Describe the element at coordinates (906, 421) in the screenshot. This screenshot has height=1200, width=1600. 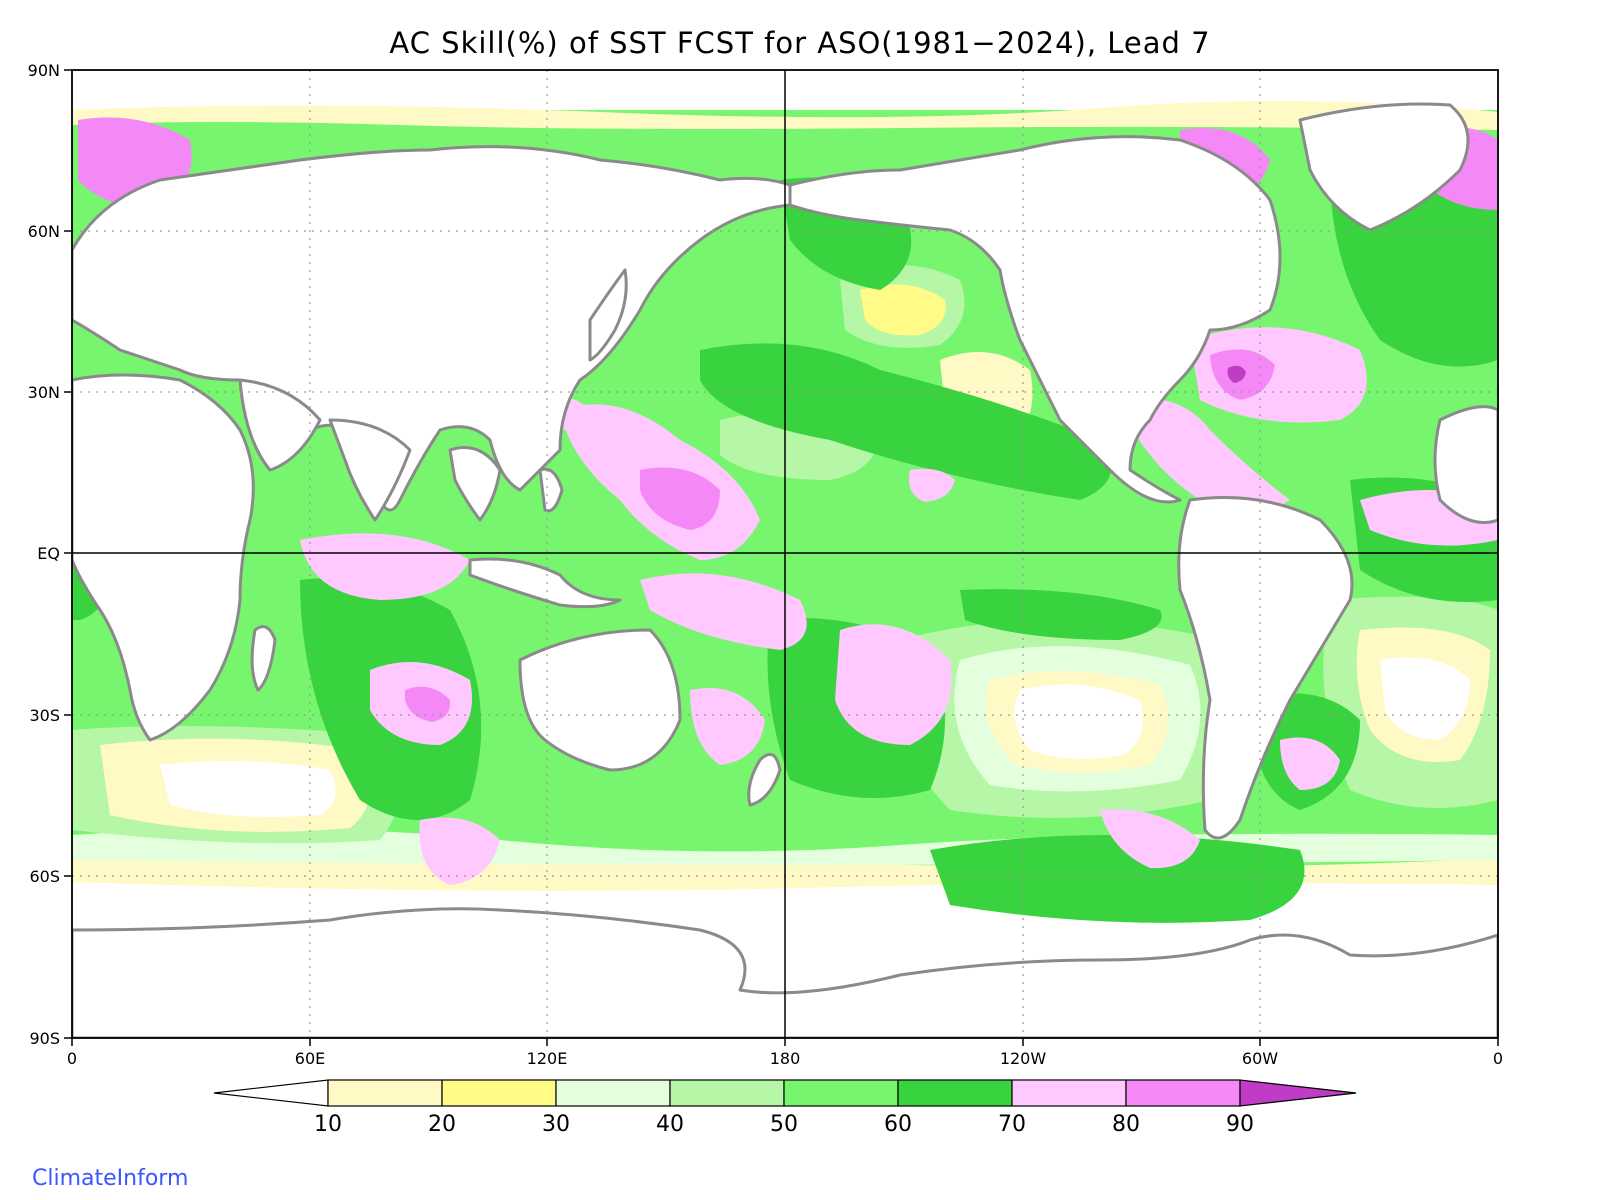
I see `north-pacific-dark-band` at that location.